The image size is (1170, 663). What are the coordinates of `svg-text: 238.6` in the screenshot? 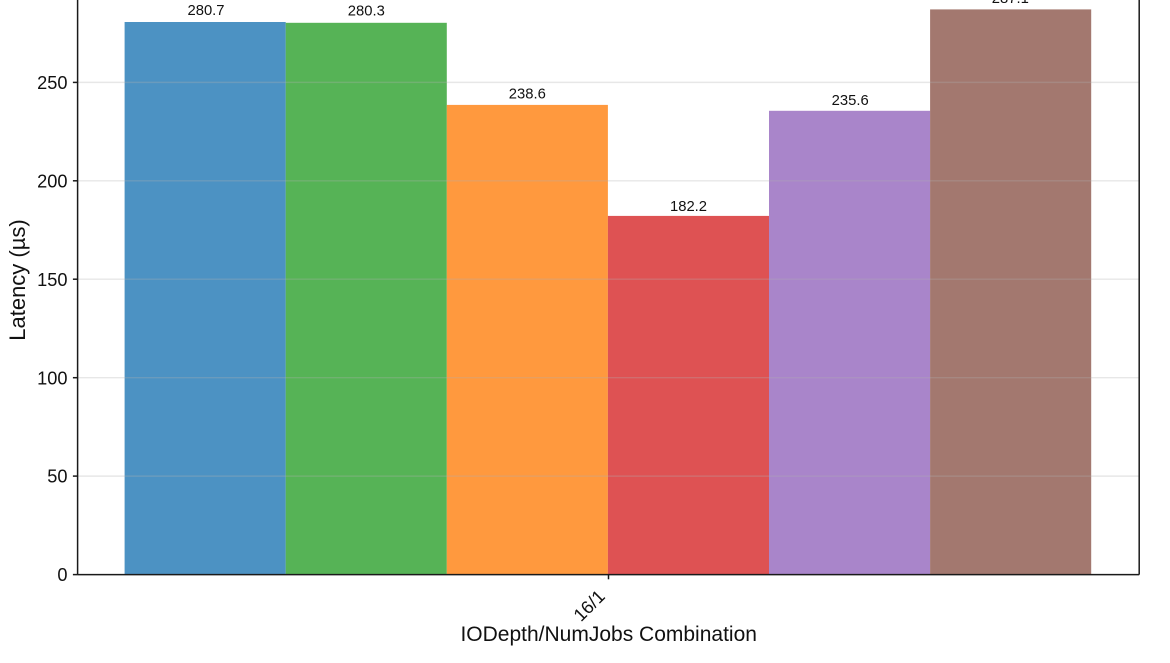 It's located at (527, 94).